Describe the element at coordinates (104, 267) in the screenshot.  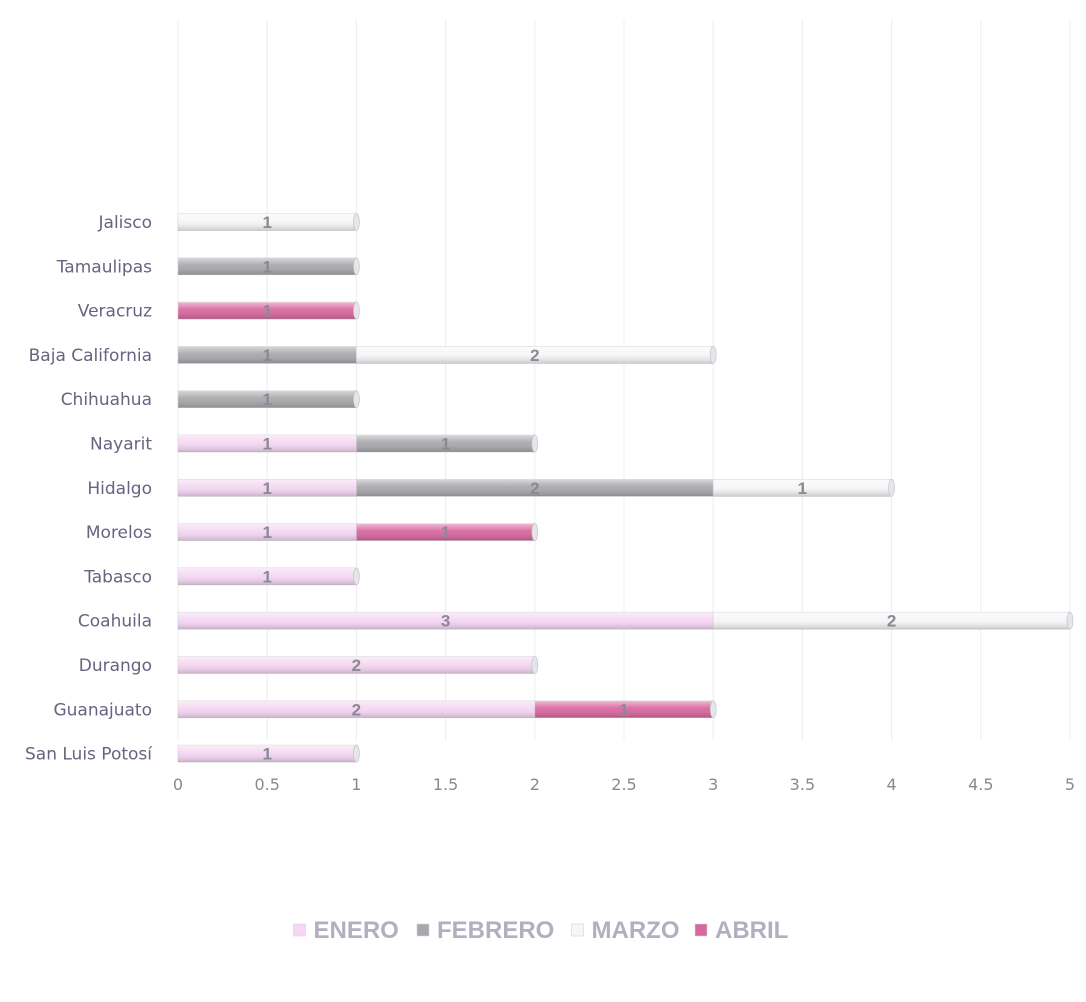
I see `category-label-tamaulipas: Tamaulipas` at that location.